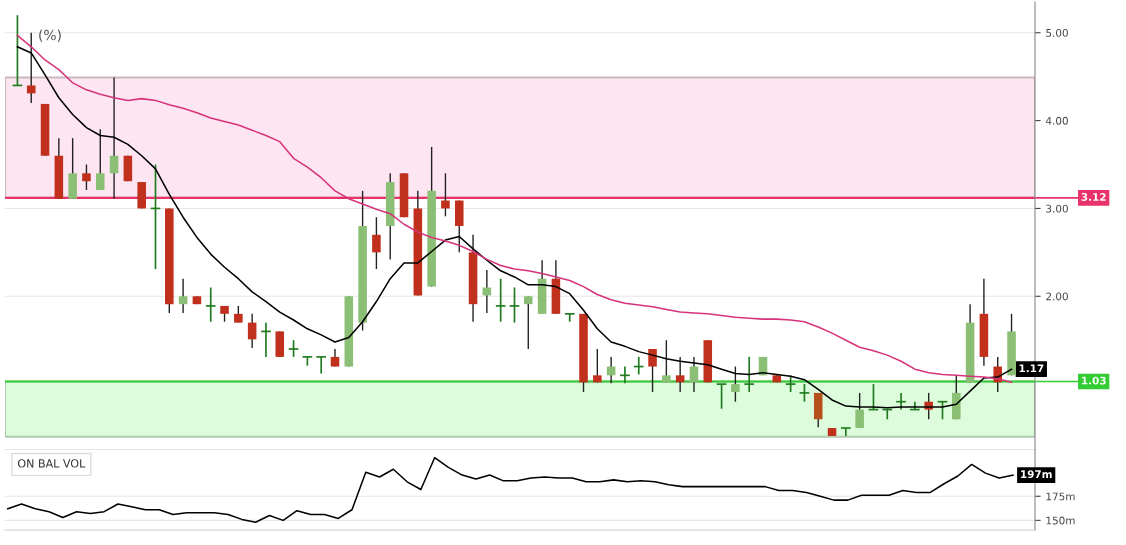  Describe the element at coordinates (1060, 520) in the screenshot. I see `y-tick-label: 150m` at that location.